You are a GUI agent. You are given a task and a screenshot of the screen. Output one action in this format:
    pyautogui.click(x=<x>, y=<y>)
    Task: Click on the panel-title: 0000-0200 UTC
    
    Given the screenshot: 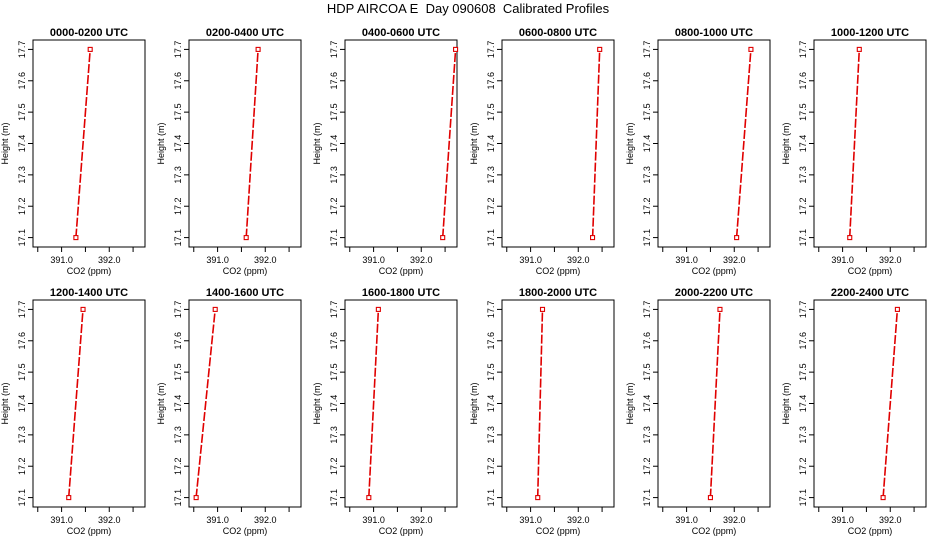 What is the action you would take?
    pyautogui.click(x=89, y=33)
    